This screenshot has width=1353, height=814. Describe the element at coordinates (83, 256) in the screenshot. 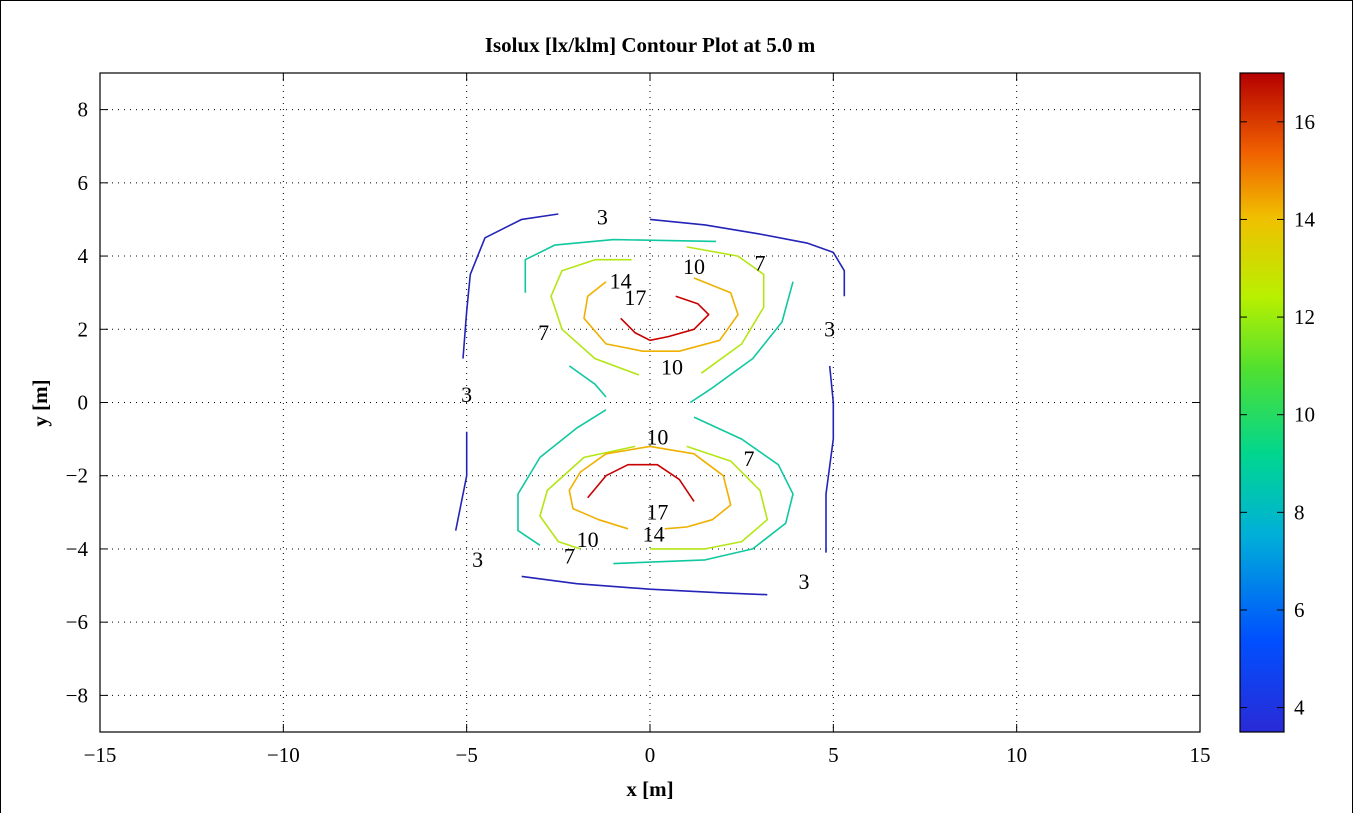

I see `y-tick-label: 4` at that location.